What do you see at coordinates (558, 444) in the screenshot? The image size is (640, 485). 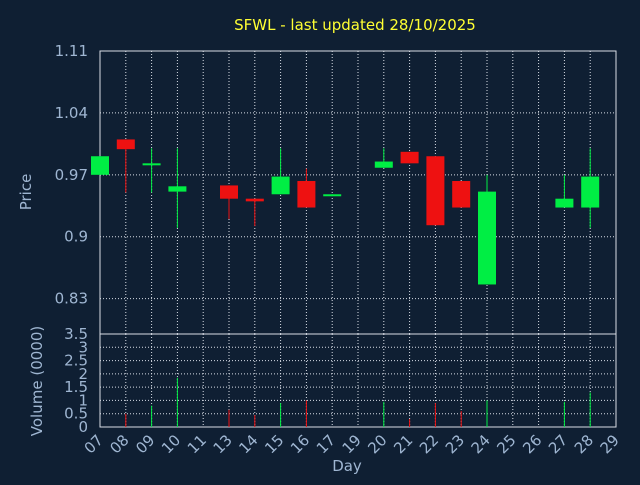 I see `x-tick-label: 27` at bounding box center [558, 444].